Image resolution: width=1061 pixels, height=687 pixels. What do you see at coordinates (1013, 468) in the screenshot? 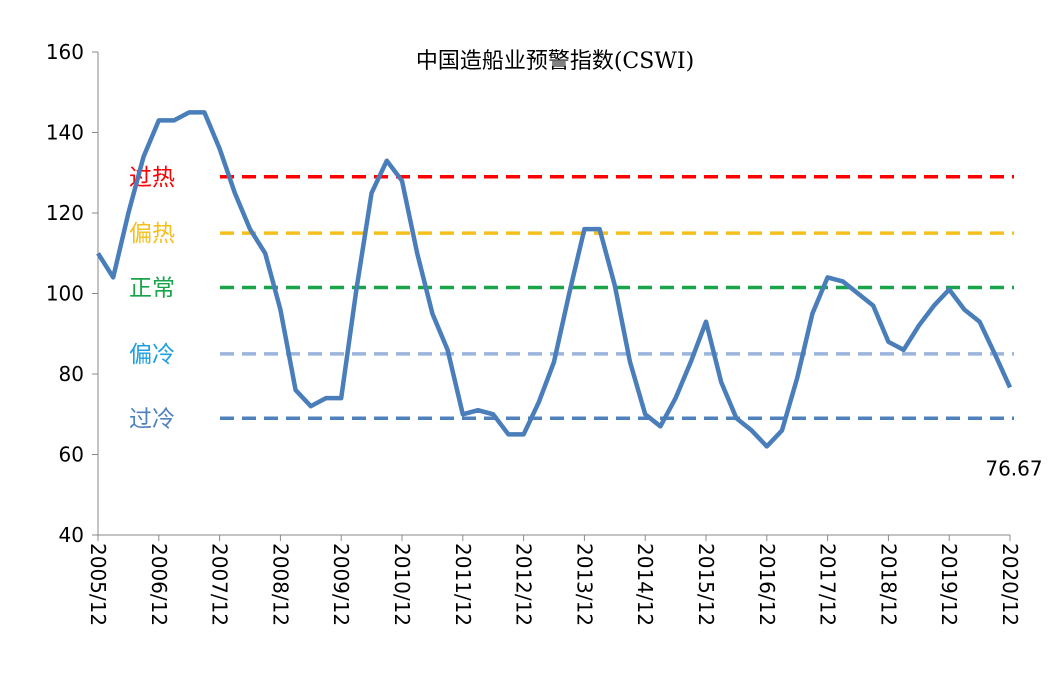
I see `data-label: 76.67` at bounding box center [1013, 468].